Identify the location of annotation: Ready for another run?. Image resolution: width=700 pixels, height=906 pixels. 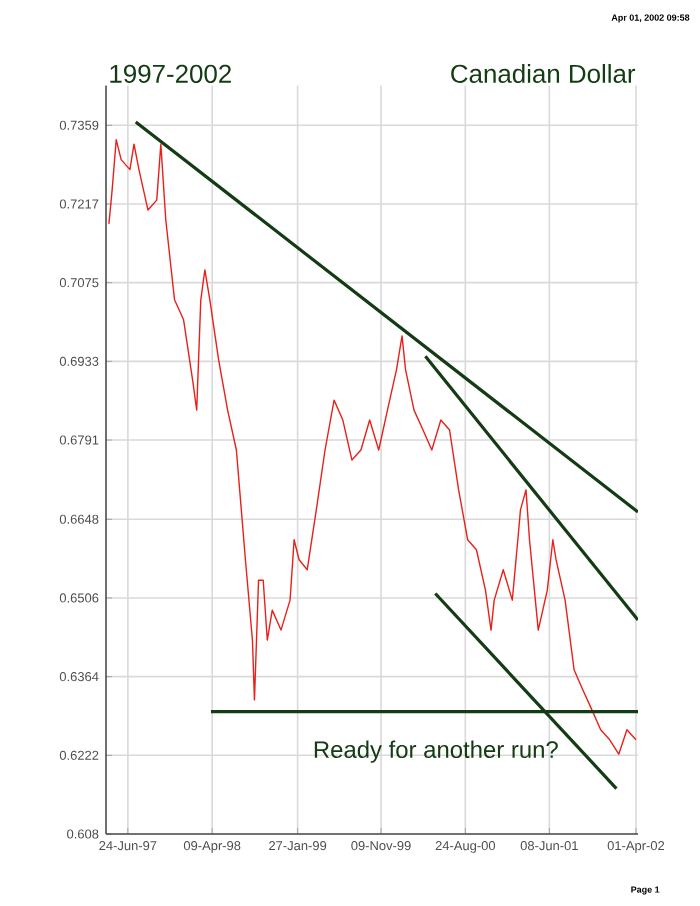
(436, 751).